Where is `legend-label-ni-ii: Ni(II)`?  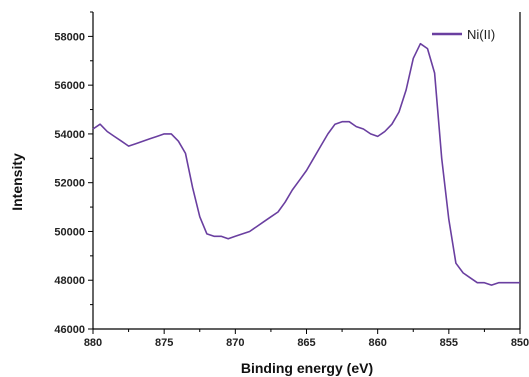
legend-label-ni-ii: Ni(II) is located at coordinates (481, 34).